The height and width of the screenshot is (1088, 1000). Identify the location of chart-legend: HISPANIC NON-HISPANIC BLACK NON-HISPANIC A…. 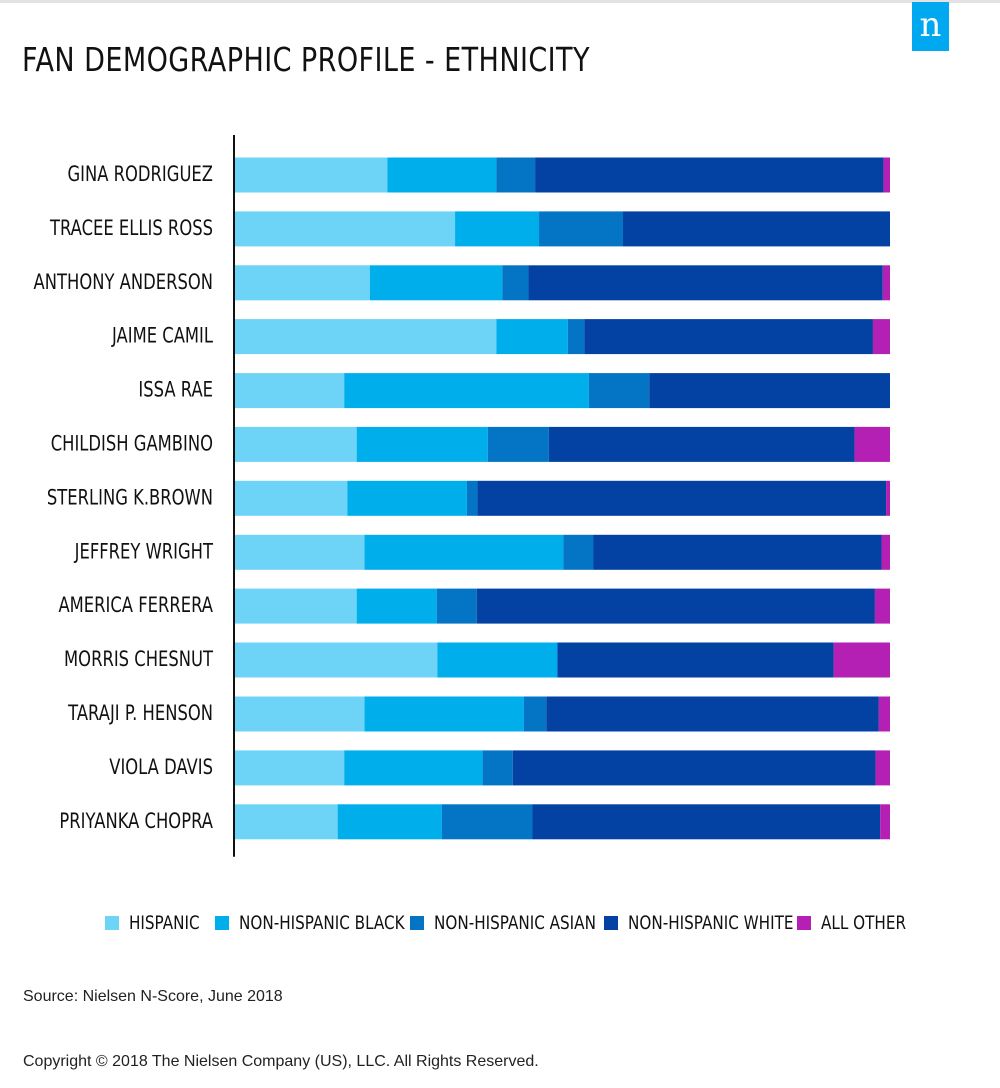
(500, 925).